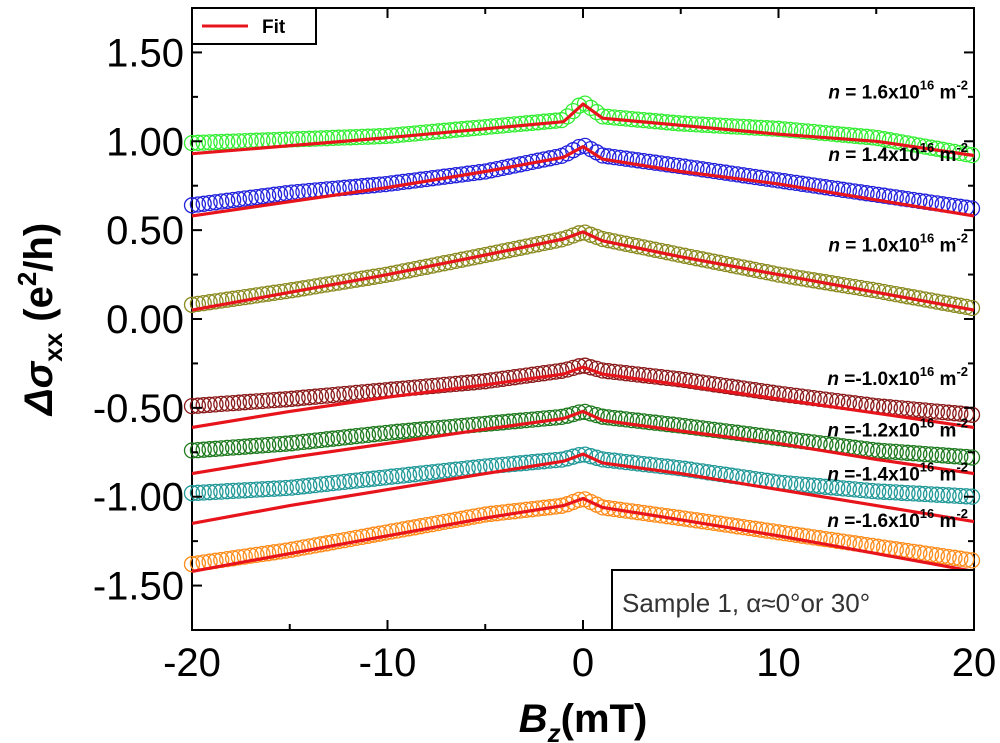 The image size is (1000, 743). What do you see at coordinates (879, 379) in the screenshot?
I see `series-label-part: =-1.0x10` at bounding box center [879, 379].